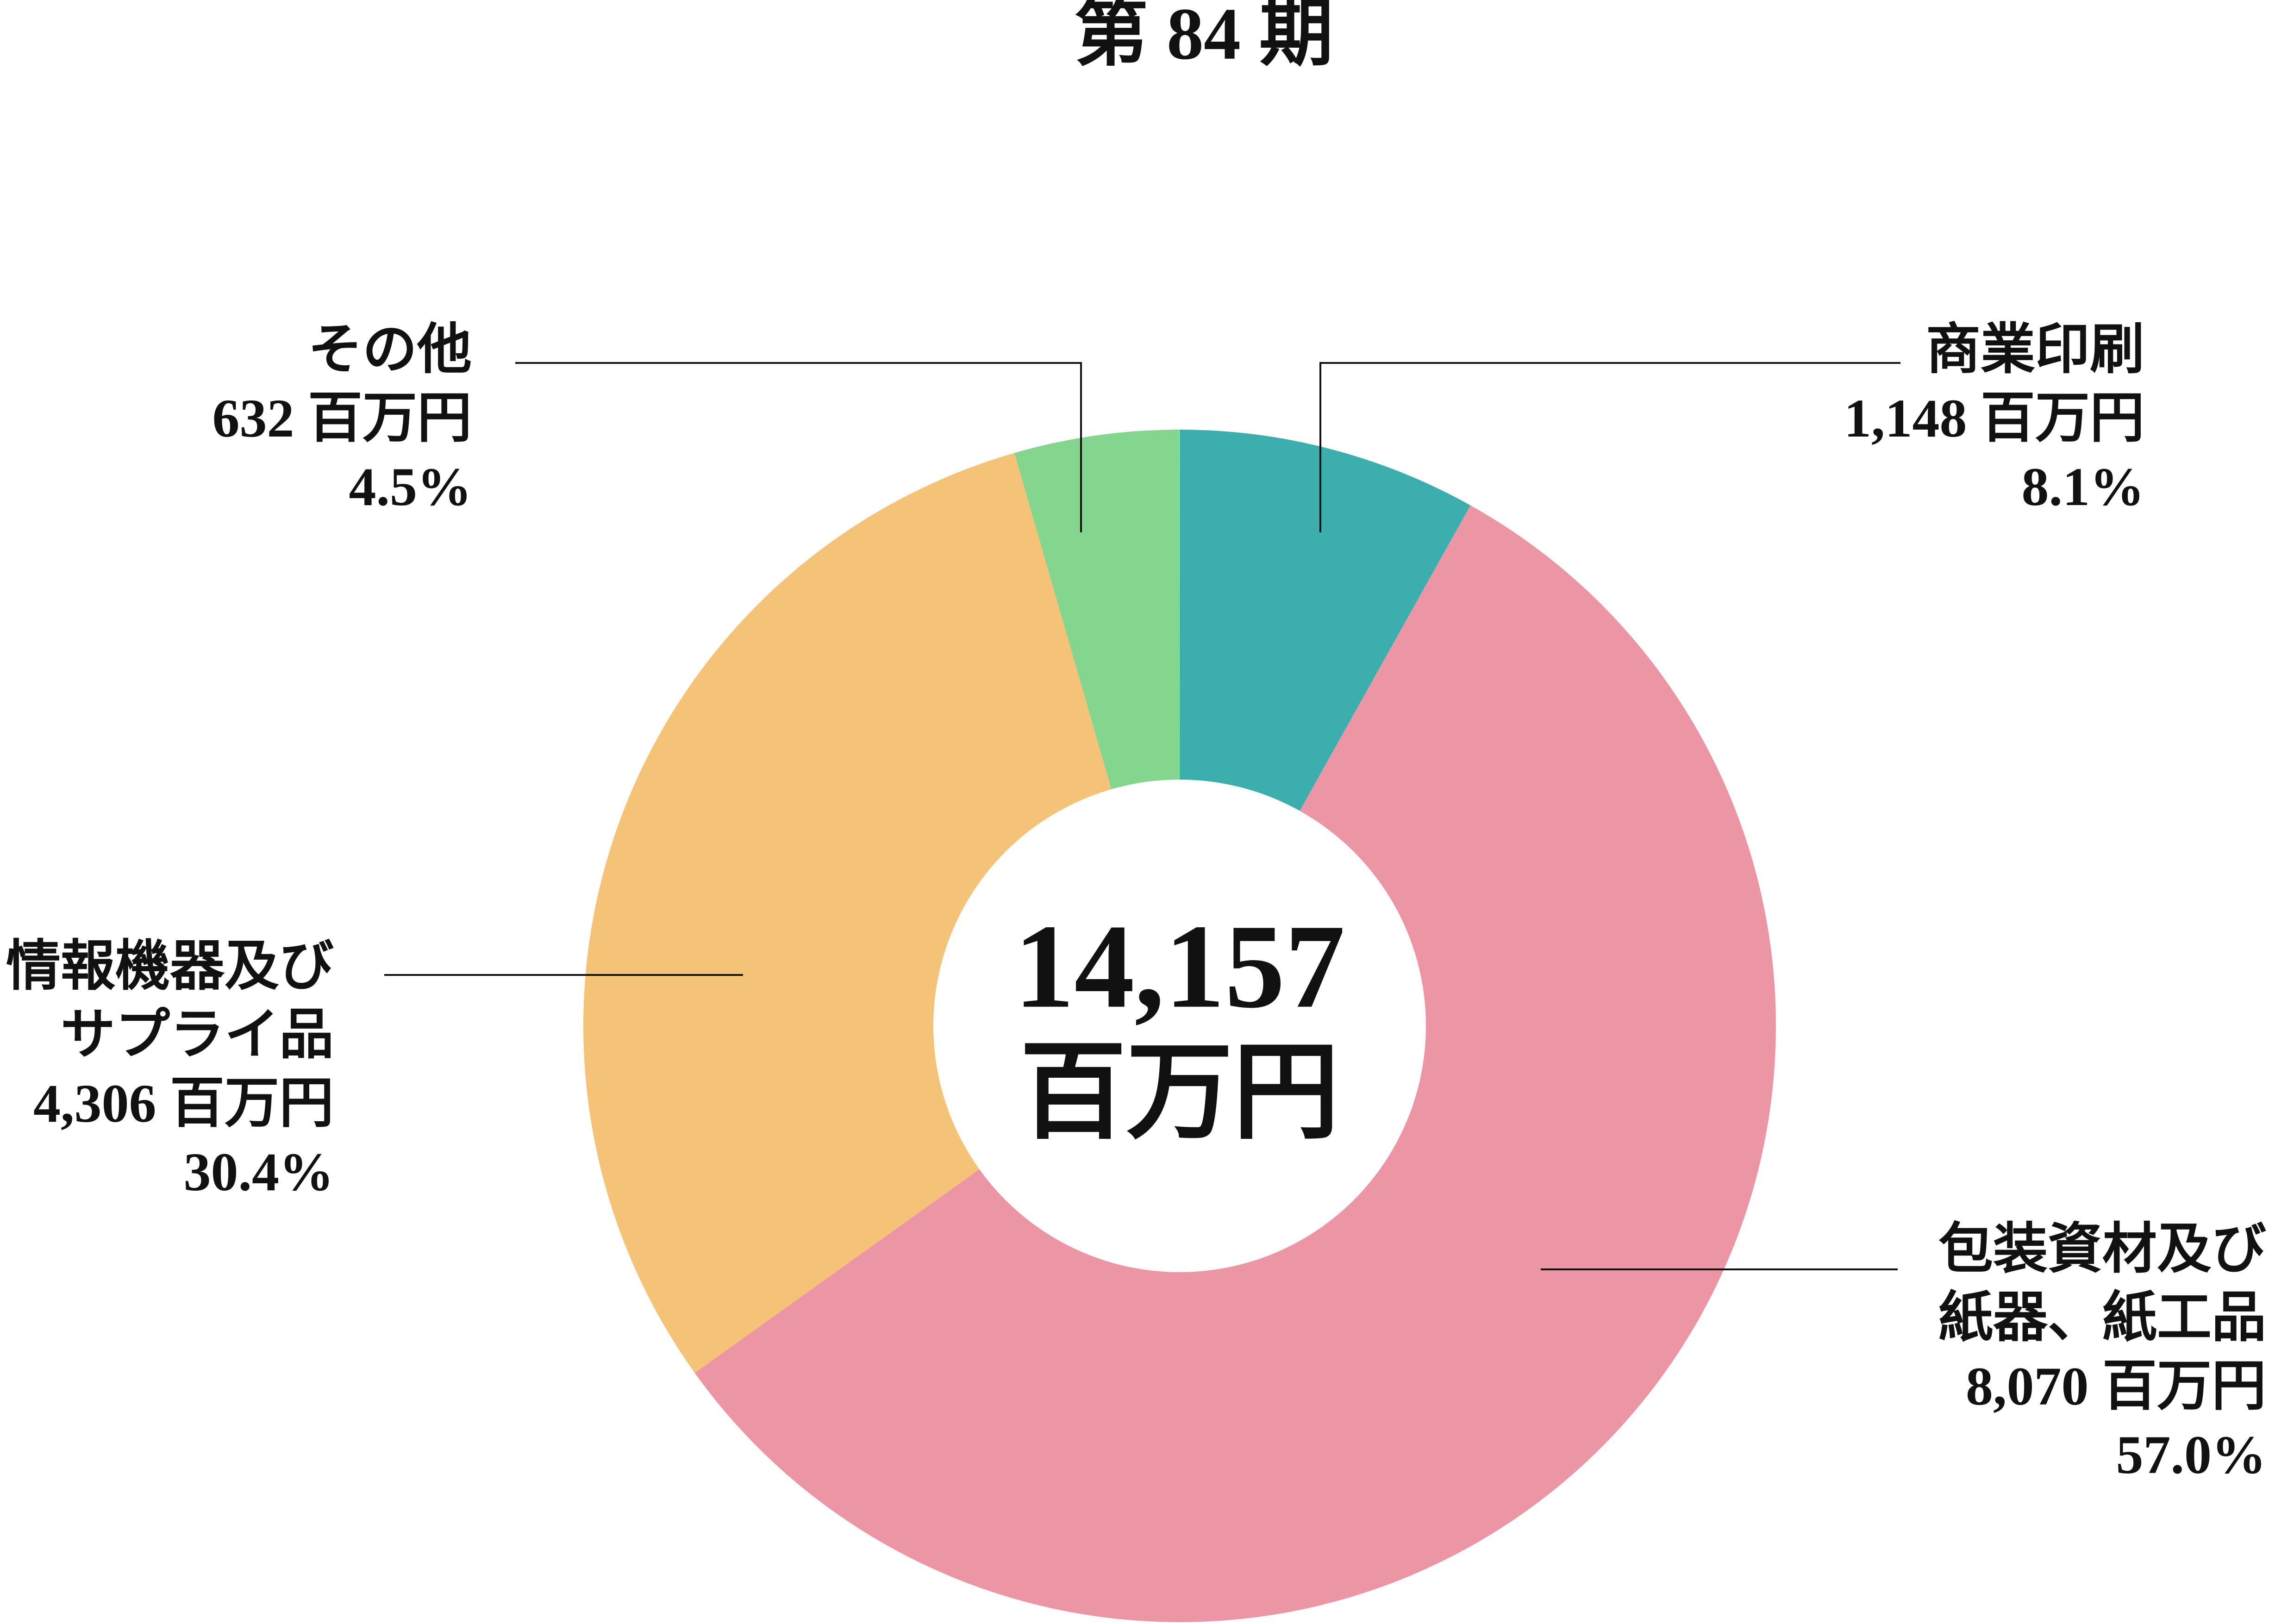 The height and width of the screenshot is (1624, 2275). Describe the element at coordinates (2102, 1249) in the screenshot. I see `slice-label: 包装資材及び` at that location.